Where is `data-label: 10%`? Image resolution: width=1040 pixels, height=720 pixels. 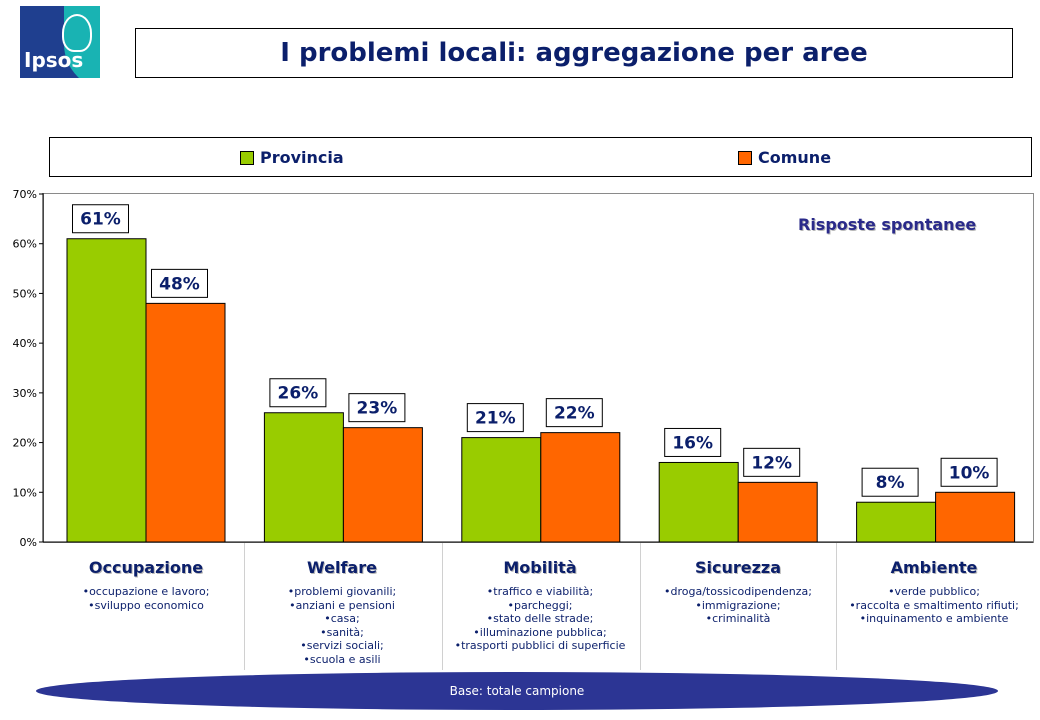
data-label: 10% is located at coordinates (969, 473).